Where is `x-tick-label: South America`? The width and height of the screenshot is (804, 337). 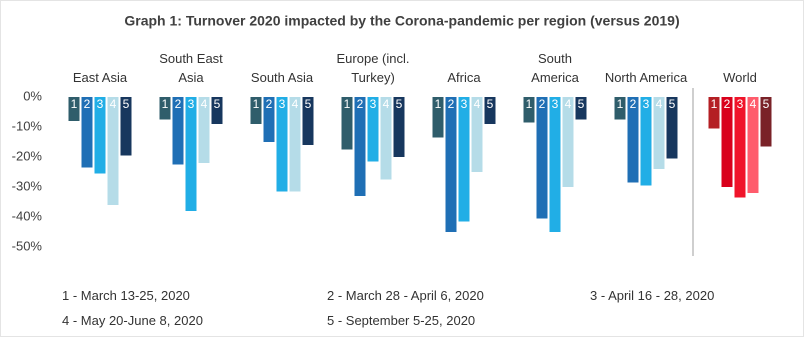 x-tick-label: South America is located at coordinates (555, 68).